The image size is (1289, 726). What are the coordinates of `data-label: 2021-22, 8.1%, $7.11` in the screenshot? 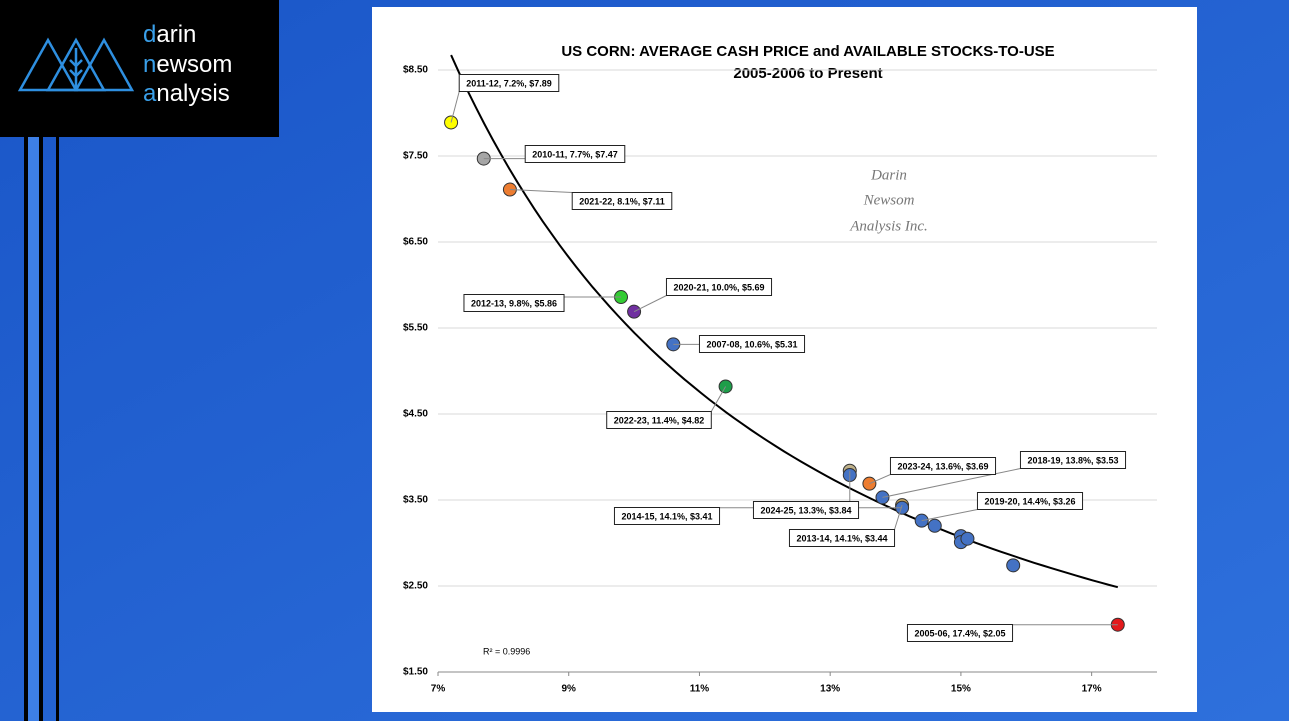 It's located at (622, 201).